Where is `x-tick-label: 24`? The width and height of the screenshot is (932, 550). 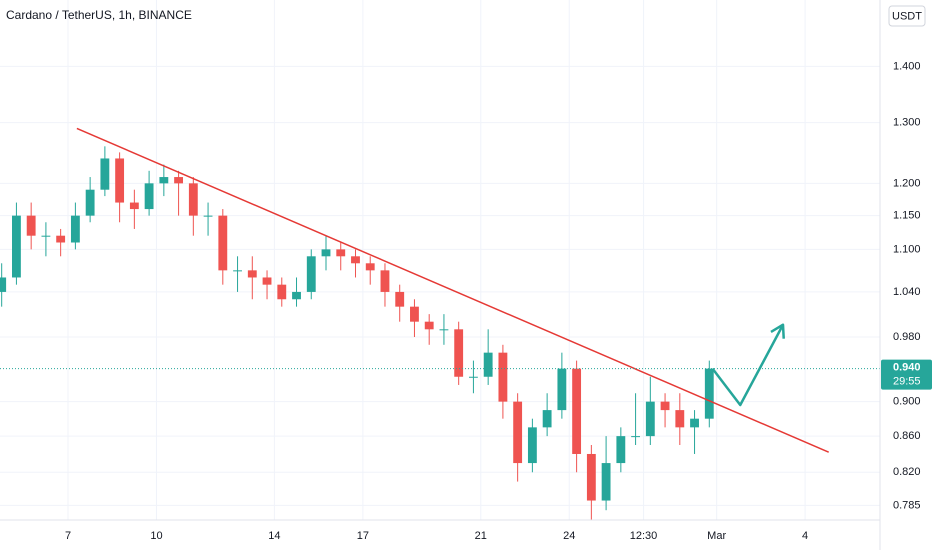
x-tick-label: 24 is located at coordinates (569, 536).